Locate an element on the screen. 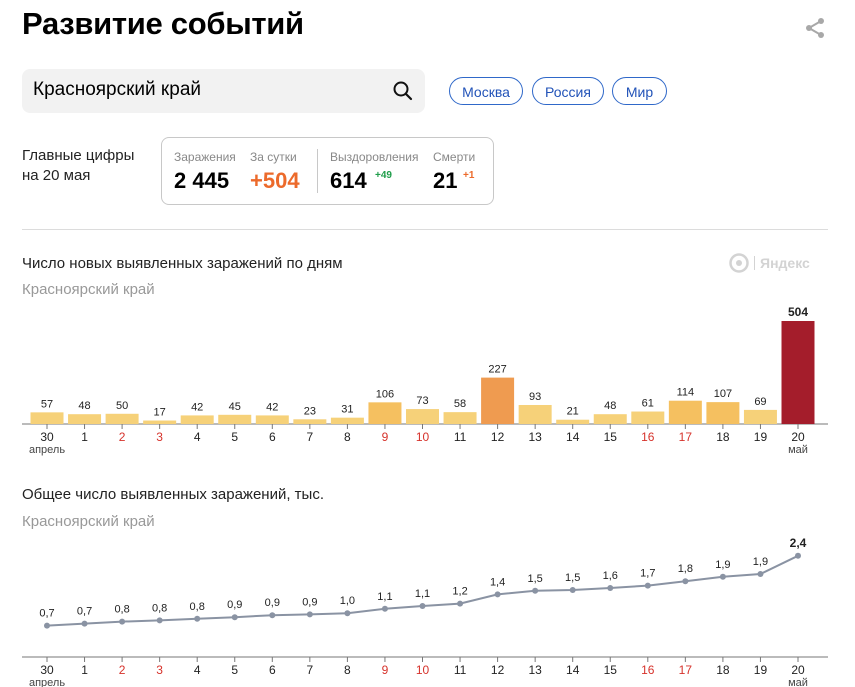  point-value-label: 1,8 is located at coordinates (685, 569).